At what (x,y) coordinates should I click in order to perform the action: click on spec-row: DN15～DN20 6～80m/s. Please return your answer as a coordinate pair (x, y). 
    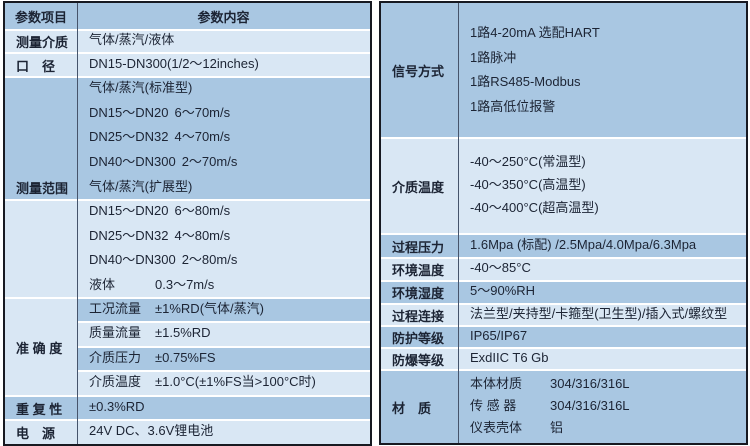
    Looking at the image, I should click on (223, 211).